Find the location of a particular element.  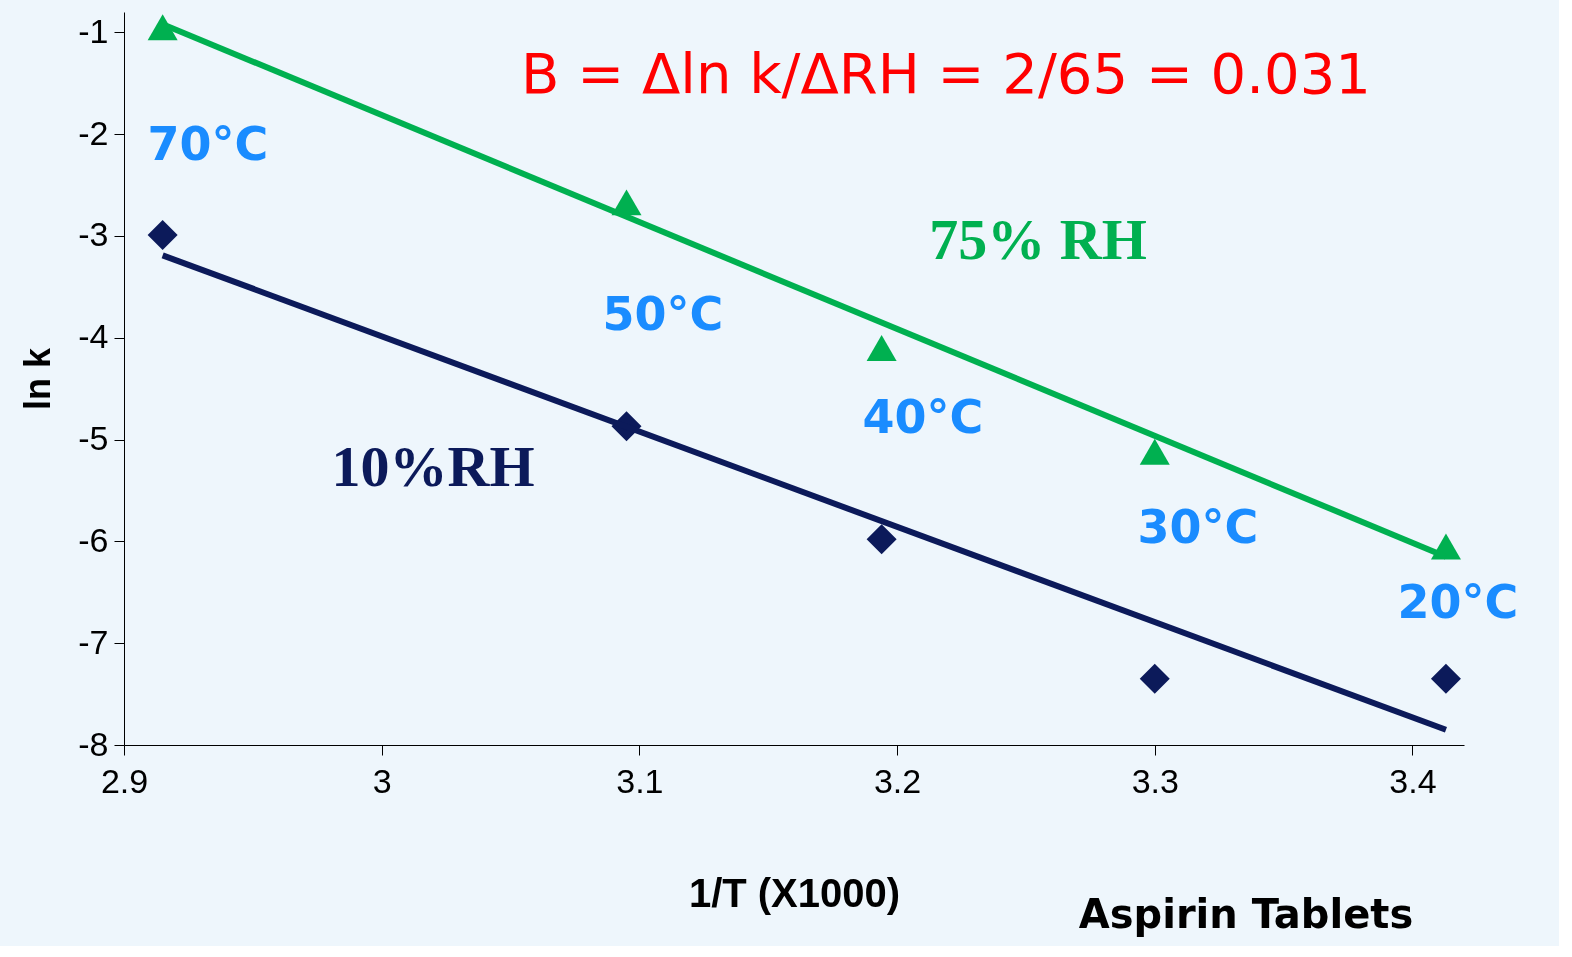

annotation: B = Δln k/ΔRH = 2/65 = 0.031 is located at coordinates (946, 73).